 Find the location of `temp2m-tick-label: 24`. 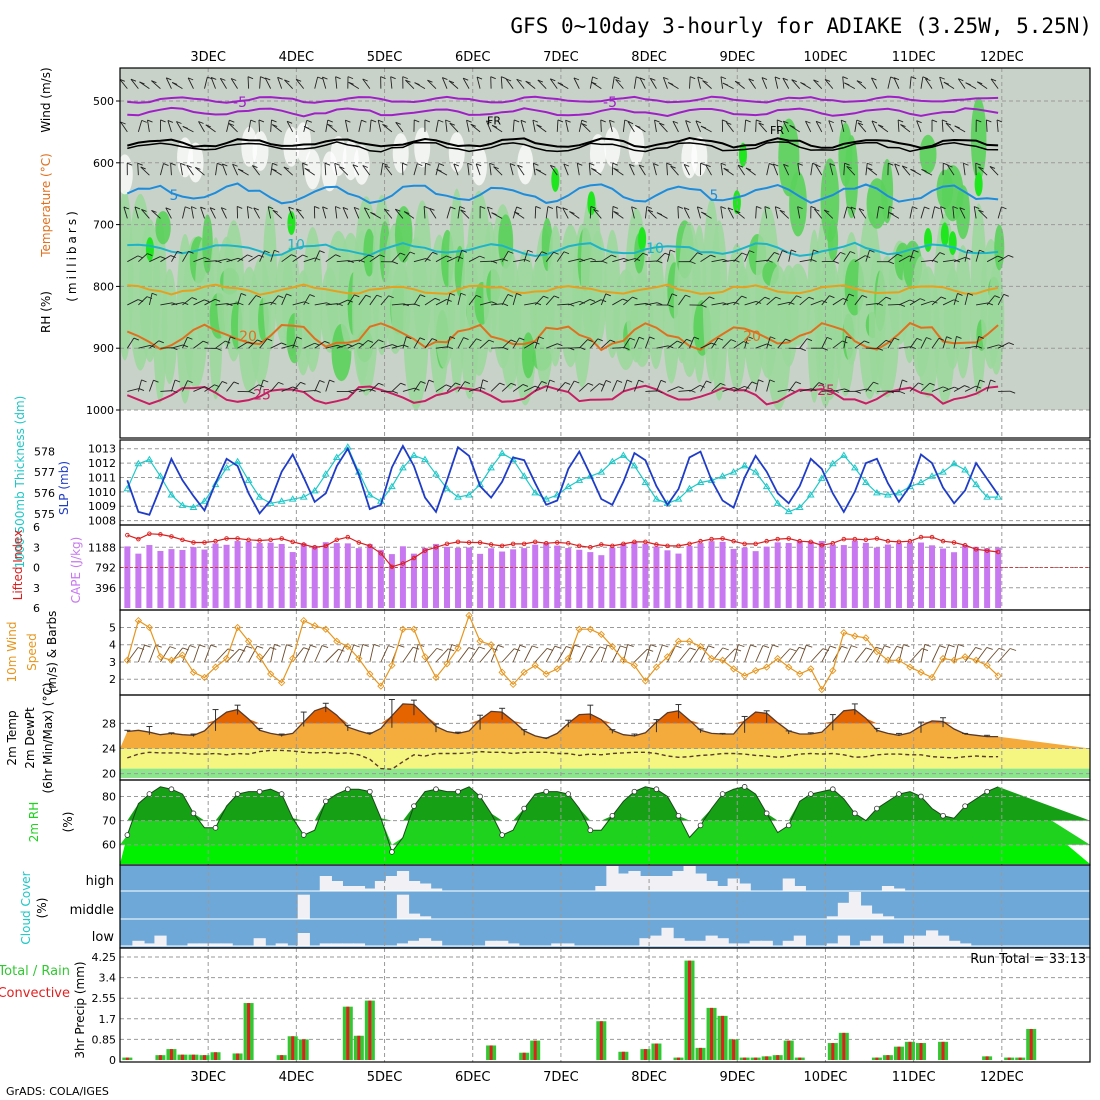

temp2m-tick-label: 24 is located at coordinates (109, 748).